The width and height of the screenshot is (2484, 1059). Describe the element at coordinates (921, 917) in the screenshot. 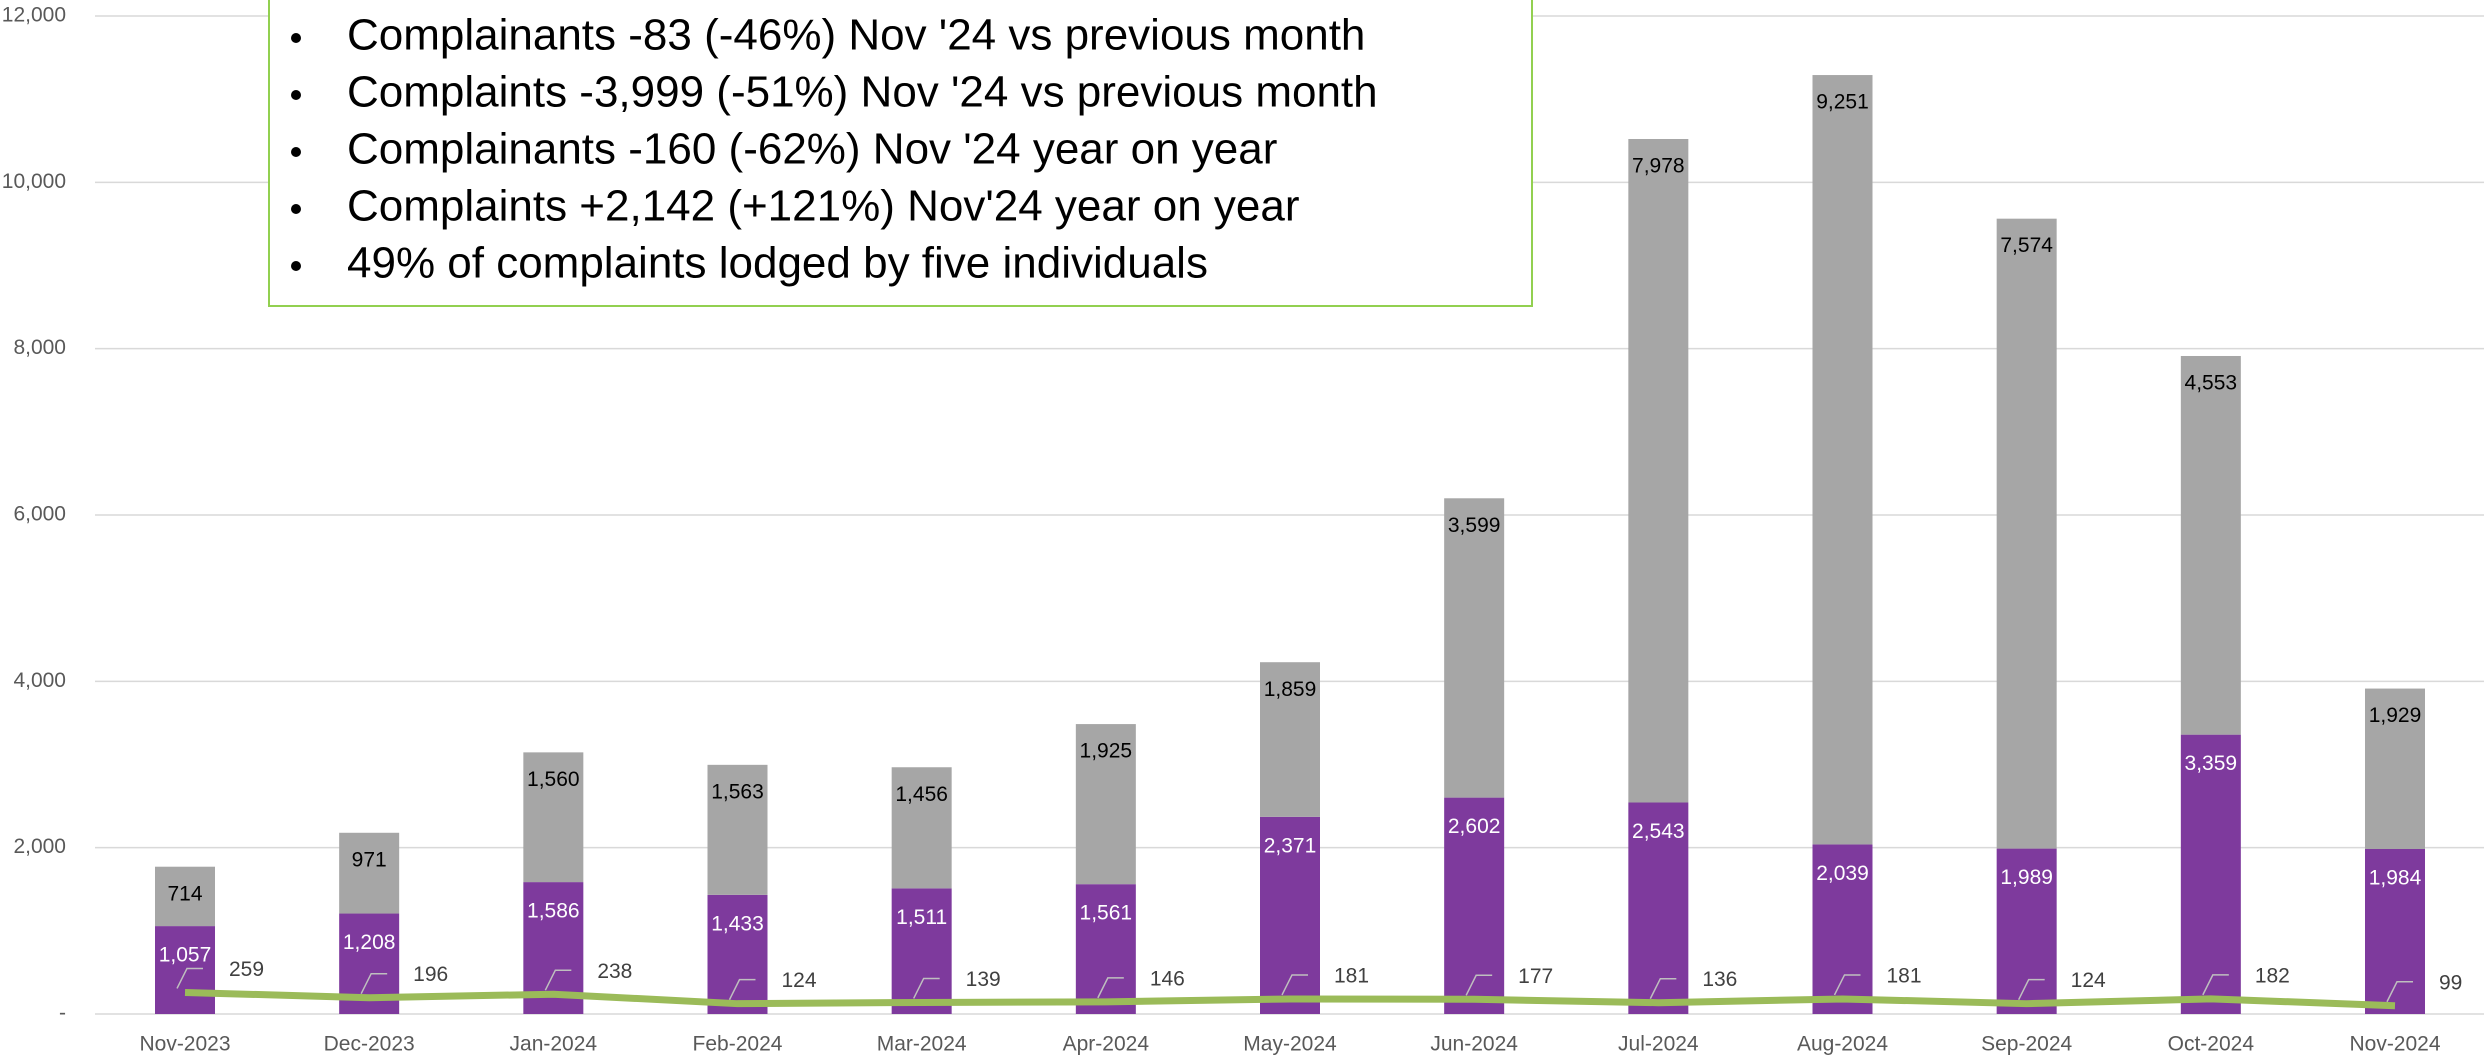

I see `data-label: 1,511` at that location.